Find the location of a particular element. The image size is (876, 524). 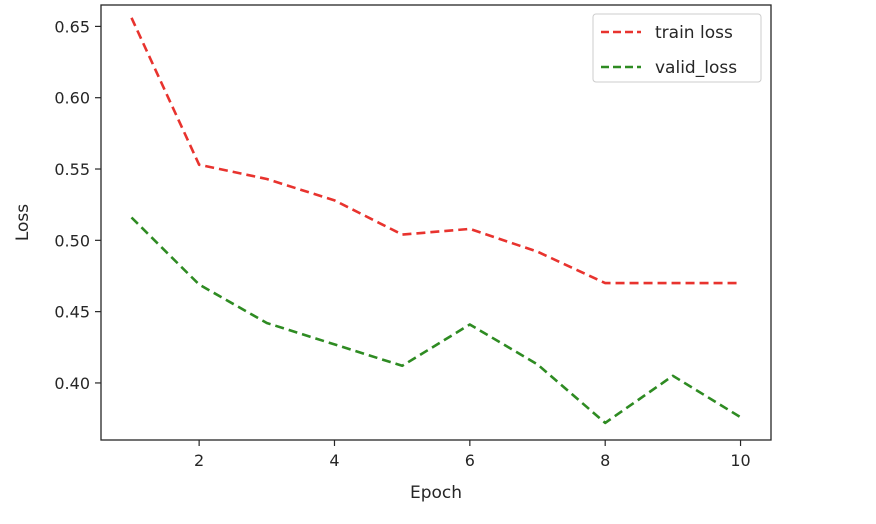

x-tick-label: 8 is located at coordinates (605, 460).